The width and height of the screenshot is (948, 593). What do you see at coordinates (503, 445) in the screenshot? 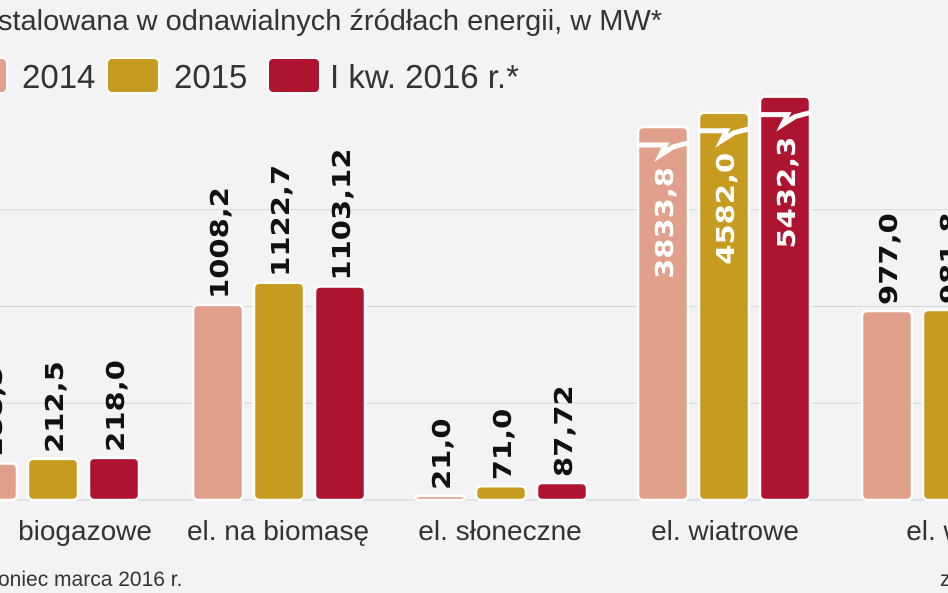
I see `value-label: 71,0` at bounding box center [503, 445].